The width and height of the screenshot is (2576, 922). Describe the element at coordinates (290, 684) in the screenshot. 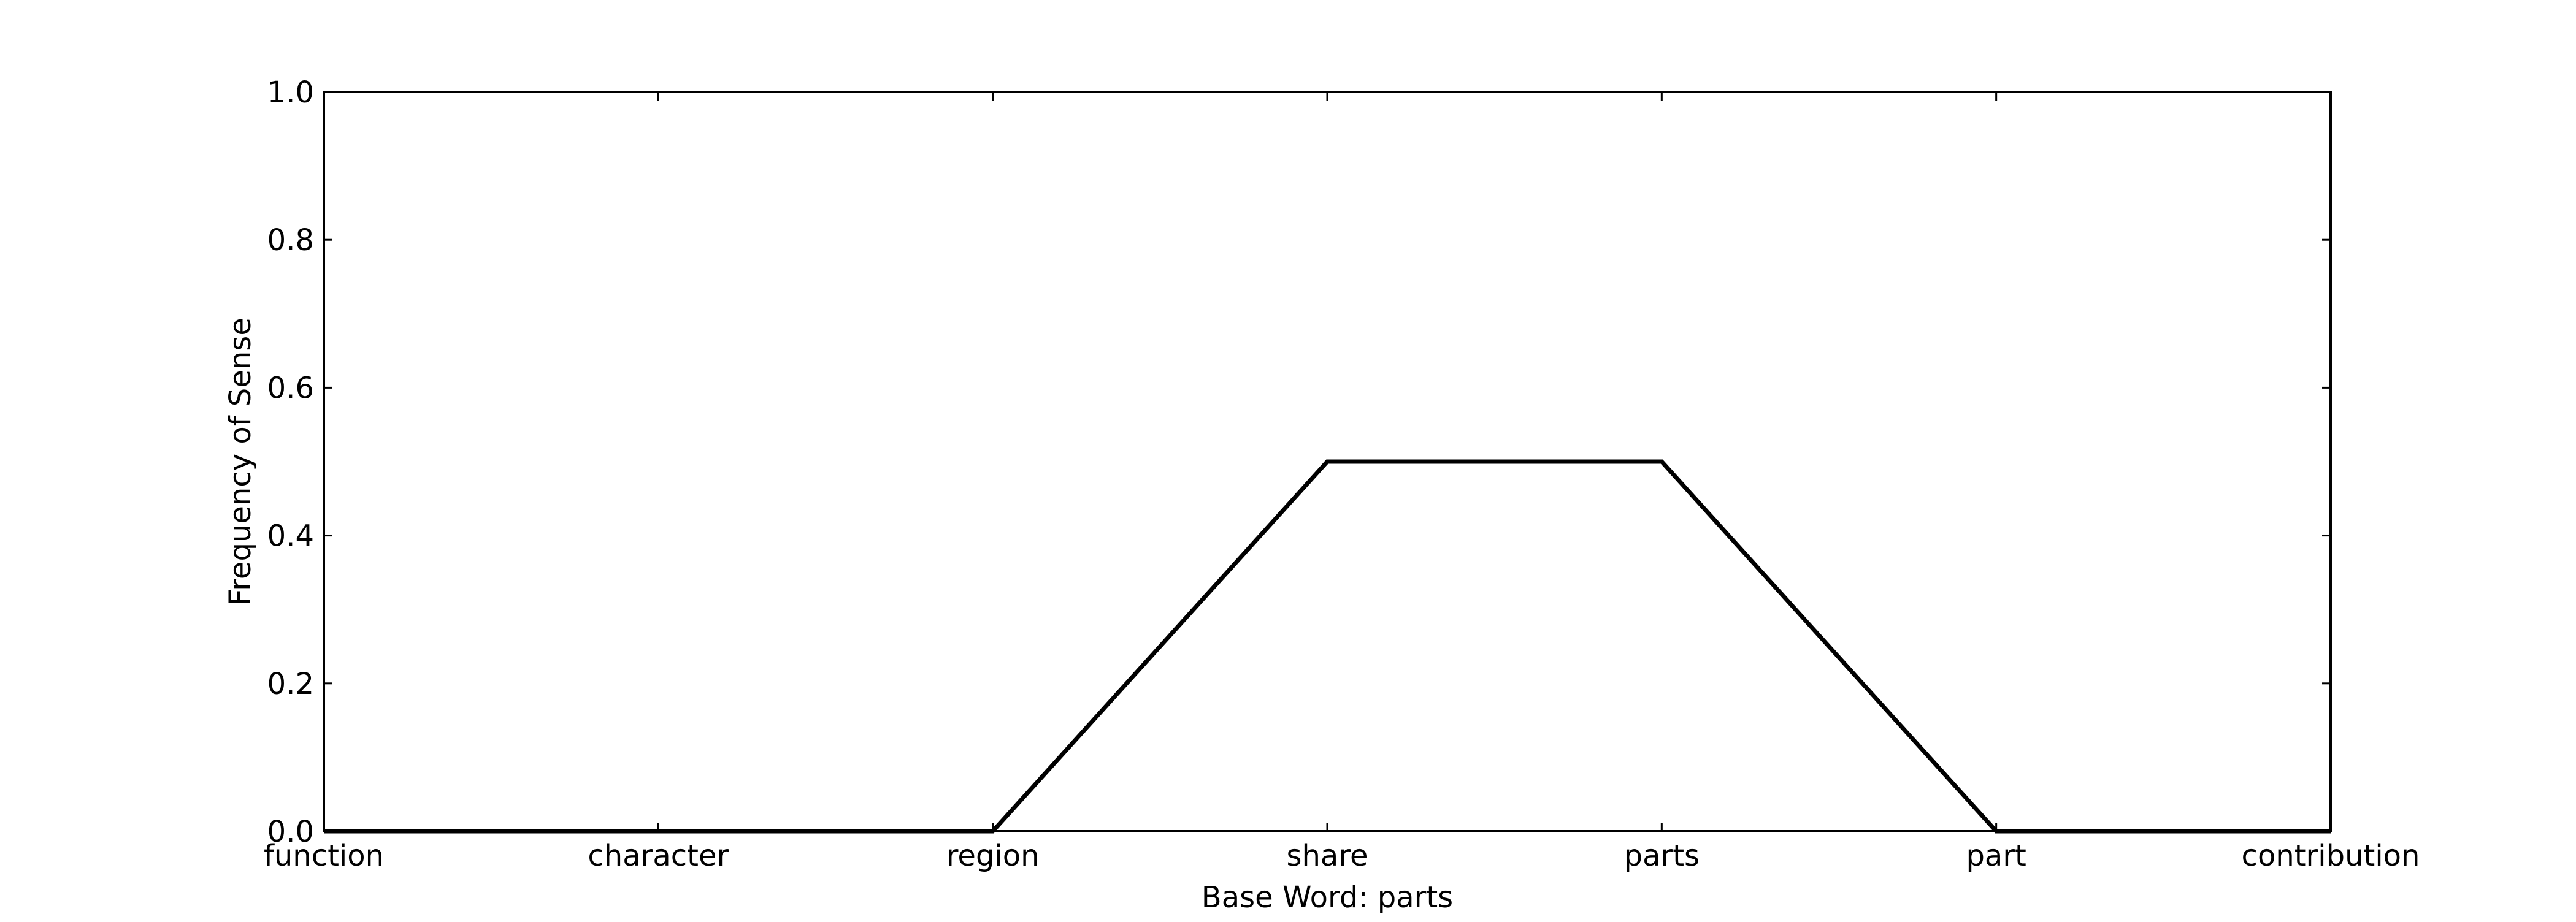

I see `y-tick-label: 0.2` at that location.